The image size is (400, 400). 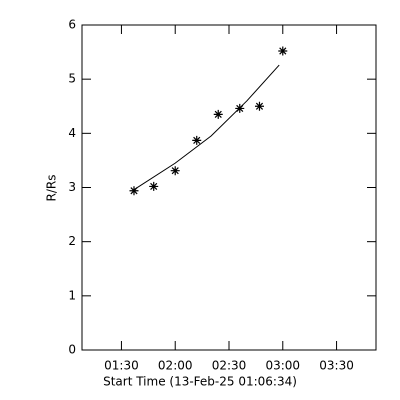 I want to click on fit-line, so click(x=206, y=127).